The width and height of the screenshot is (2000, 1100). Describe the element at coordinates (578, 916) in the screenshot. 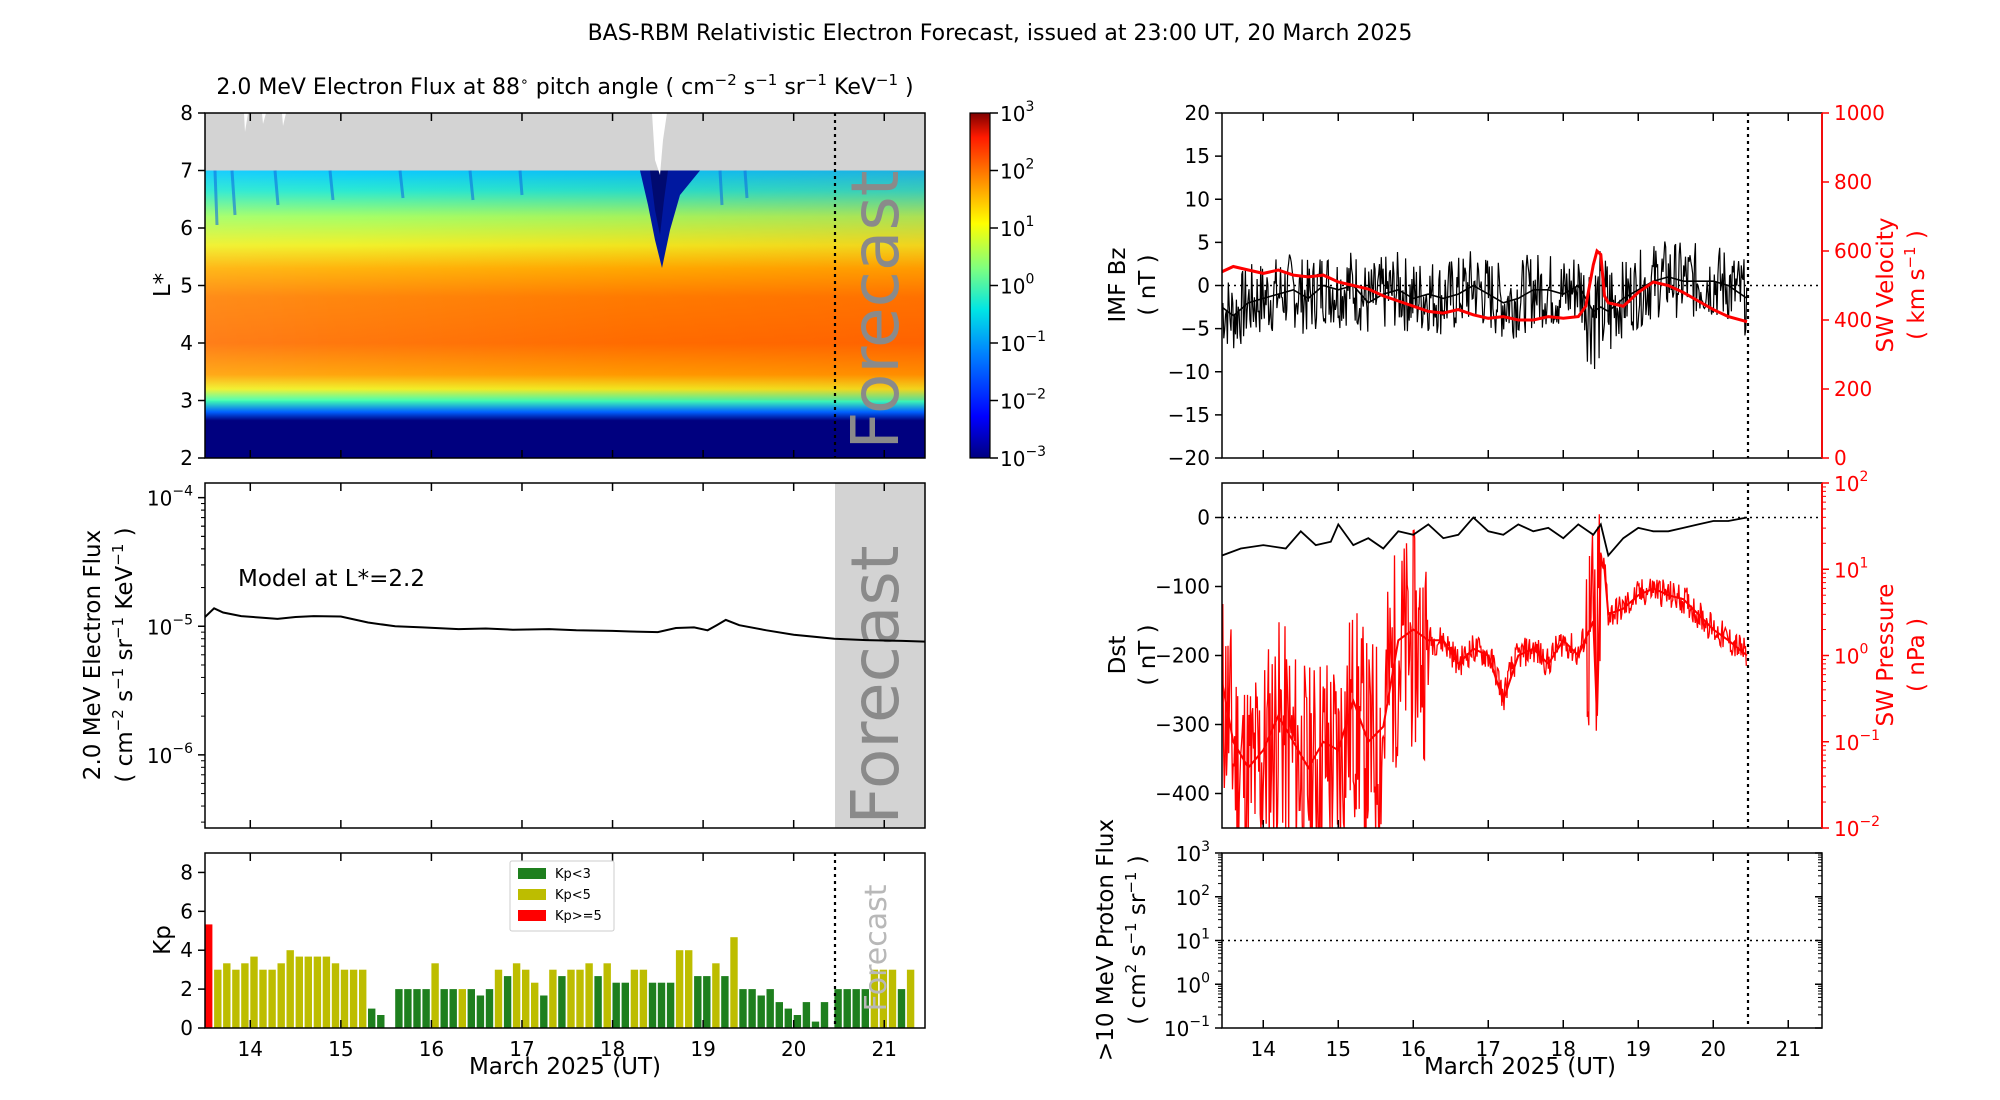

I see `kp-legend-label-high: Kp>=5` at that location.